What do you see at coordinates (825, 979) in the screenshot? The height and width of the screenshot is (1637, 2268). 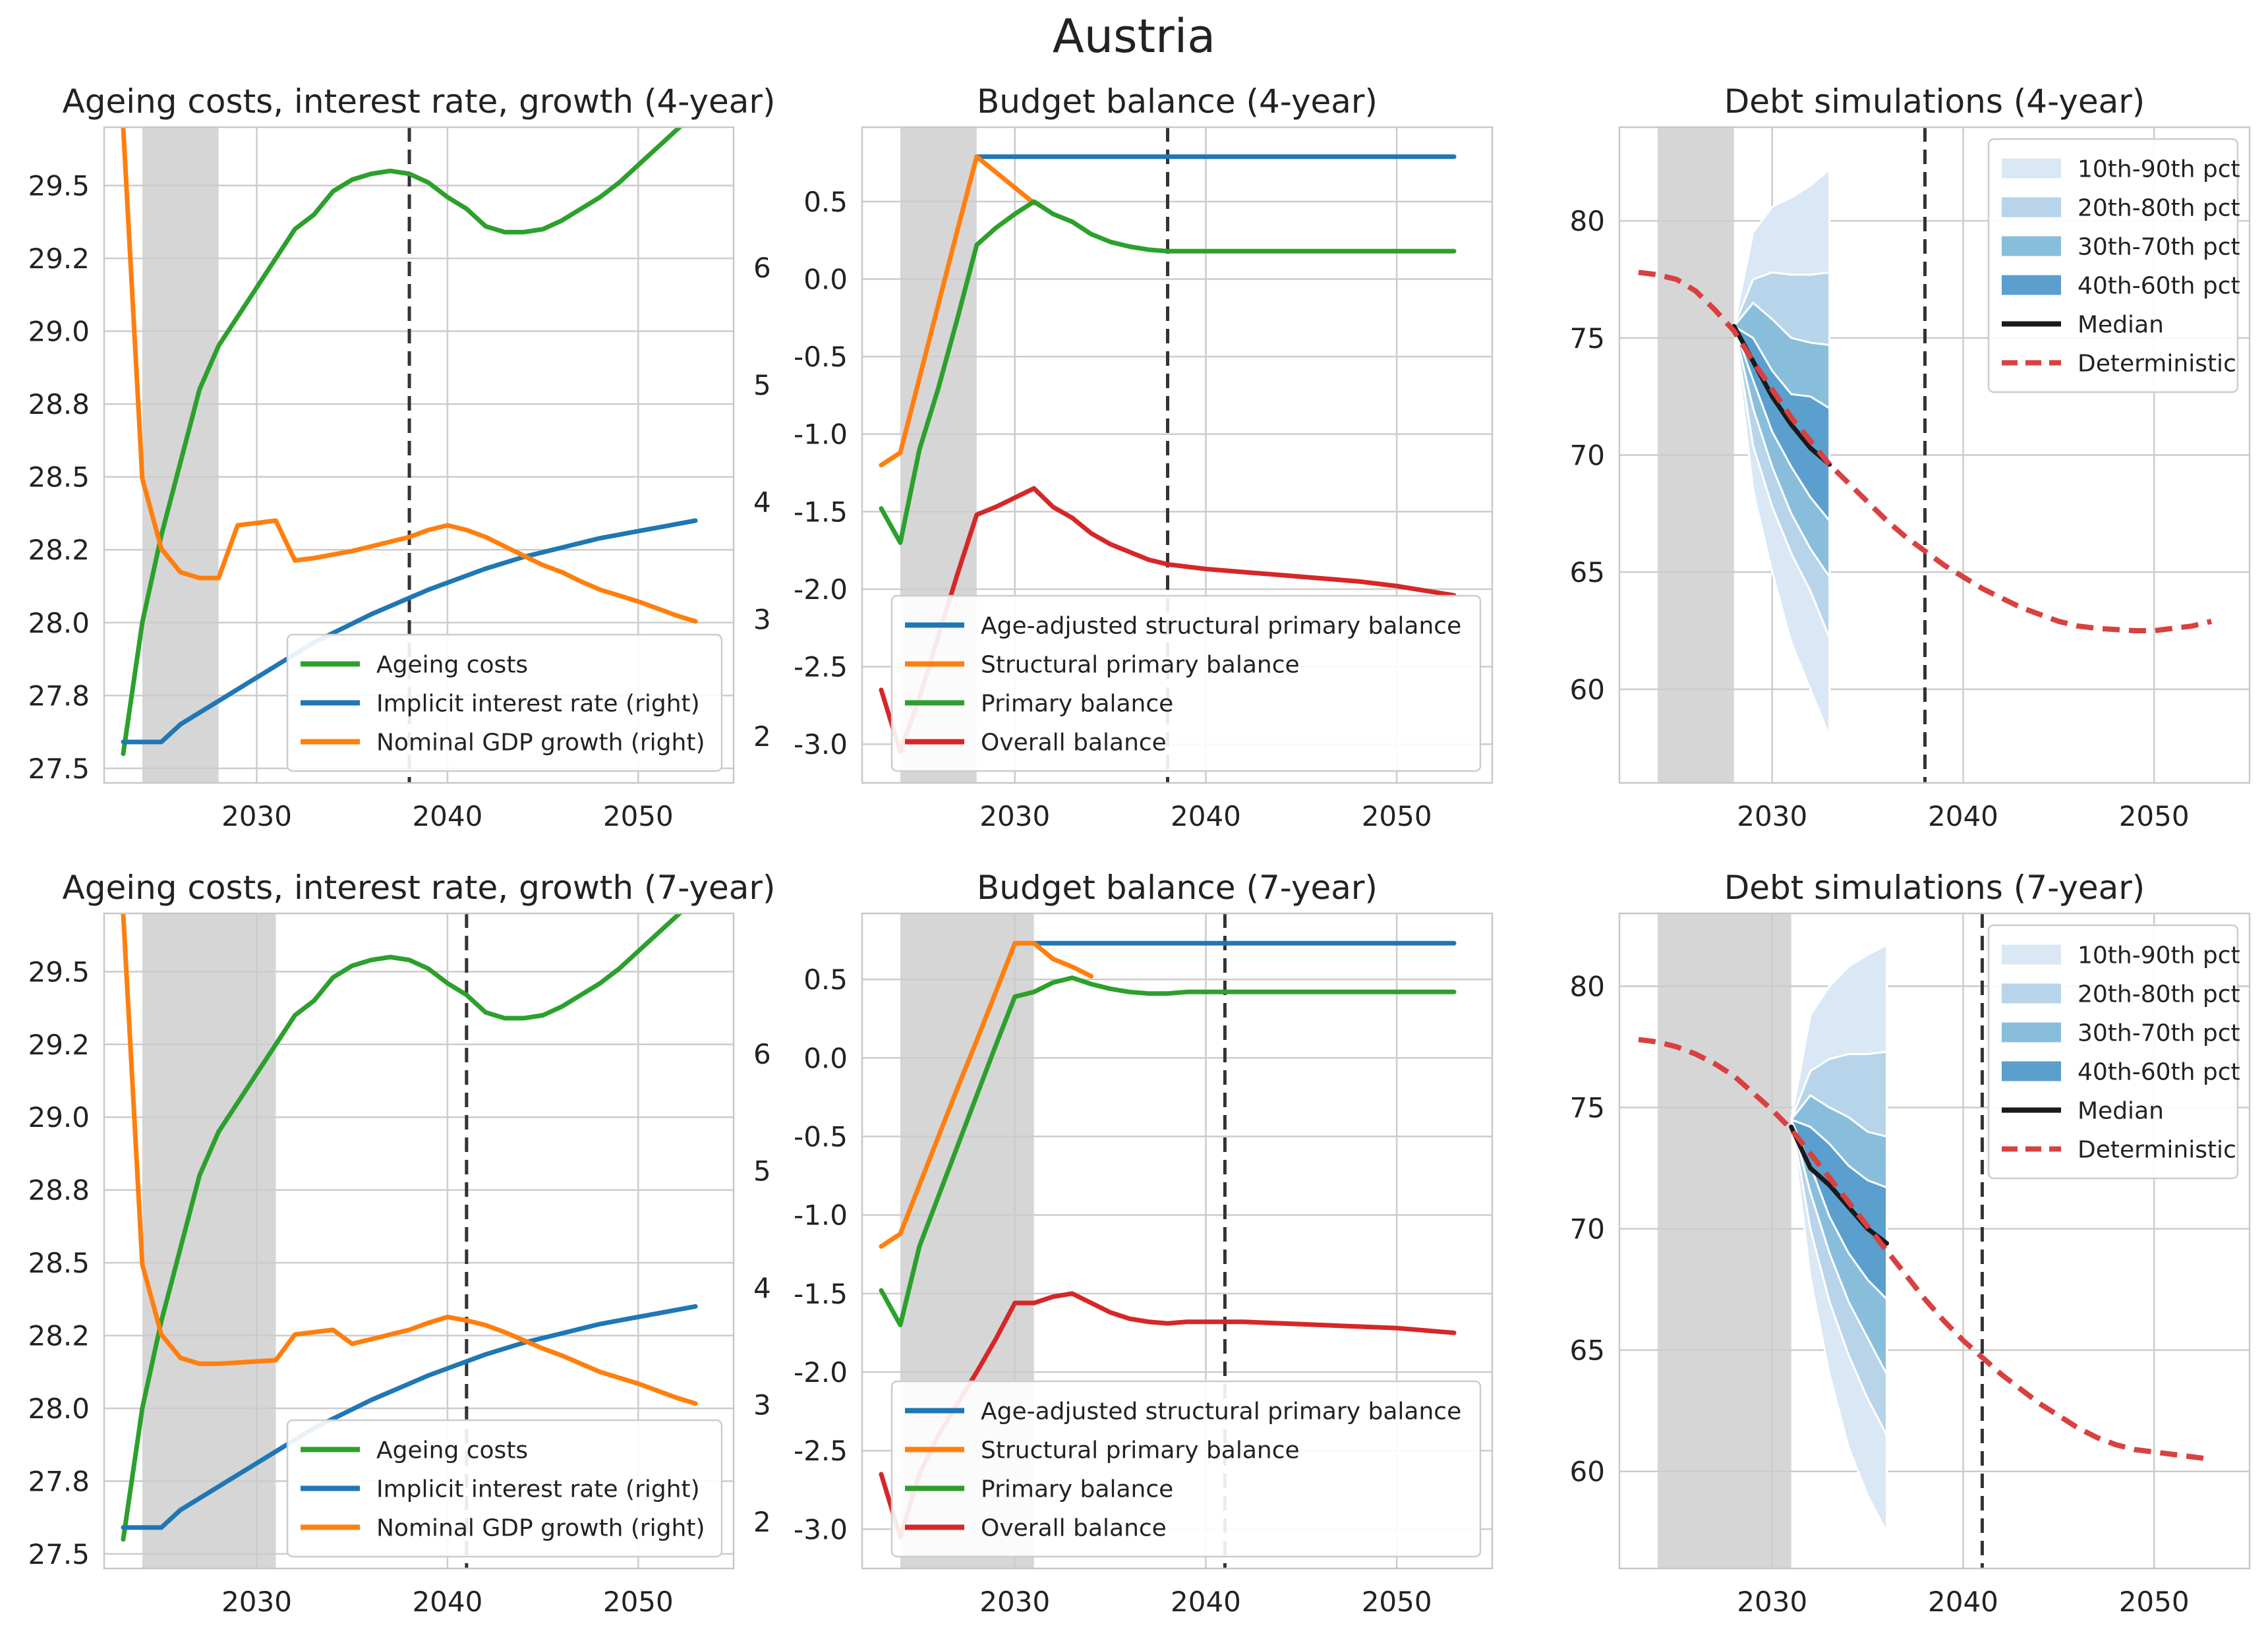 I see `y-tick-label: 0.5` at bounding box center [825, 979].